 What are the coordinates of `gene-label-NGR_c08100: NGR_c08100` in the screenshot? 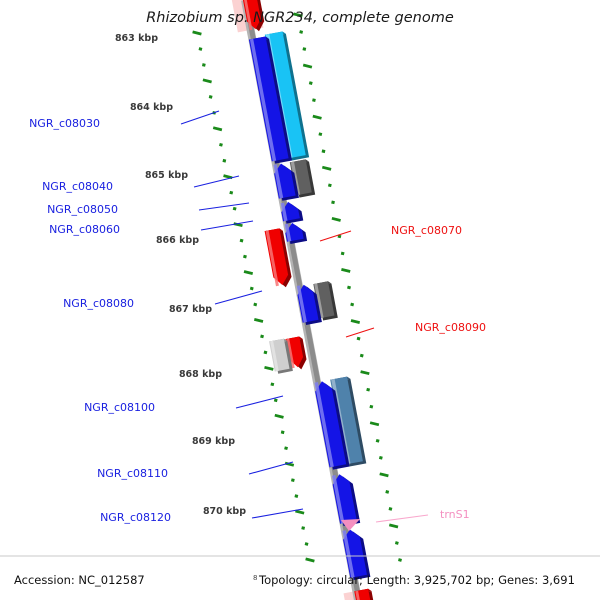 It's located at (119, 407).